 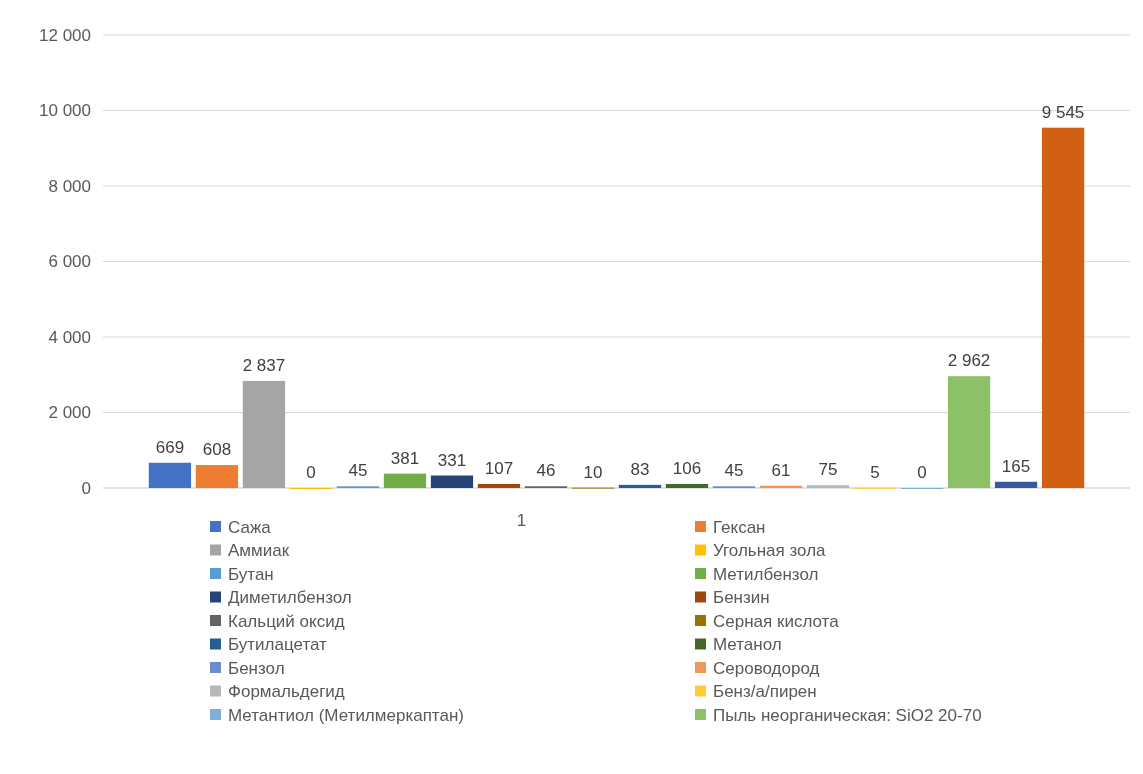 What do you see at coordinates (264, 365) in the screenshot?
I see `data-label: 2 837` at bounding box center [264, 365].